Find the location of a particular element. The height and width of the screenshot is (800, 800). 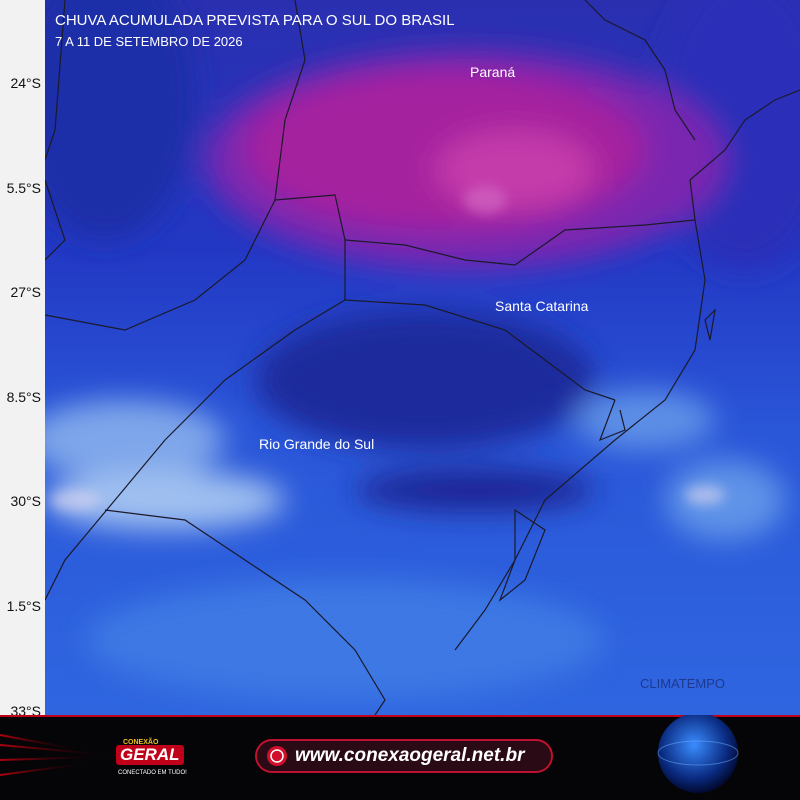

map-subtitle: 7 A 11 DE SETEMBRO DE 2026 is located at coordinates (149, 41).